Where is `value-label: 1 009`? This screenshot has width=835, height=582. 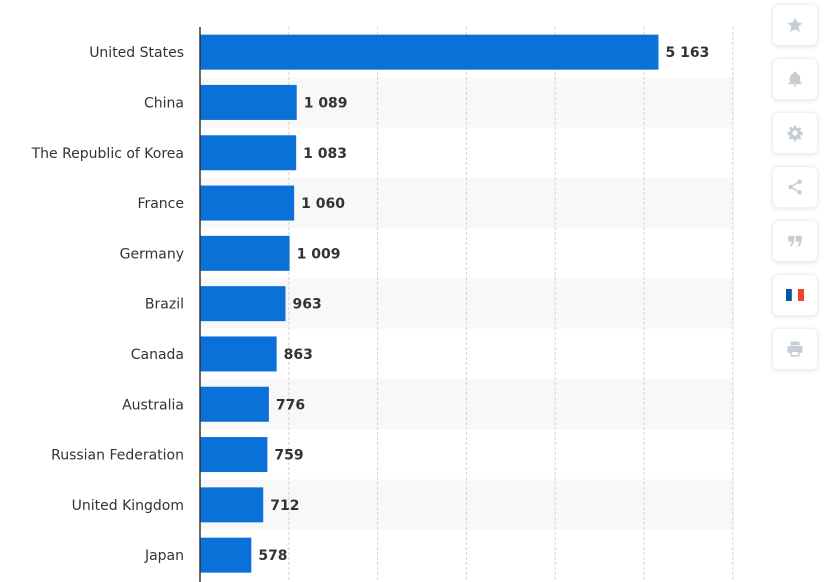
value-label: 1 009 is located at coordinates (319, 254).